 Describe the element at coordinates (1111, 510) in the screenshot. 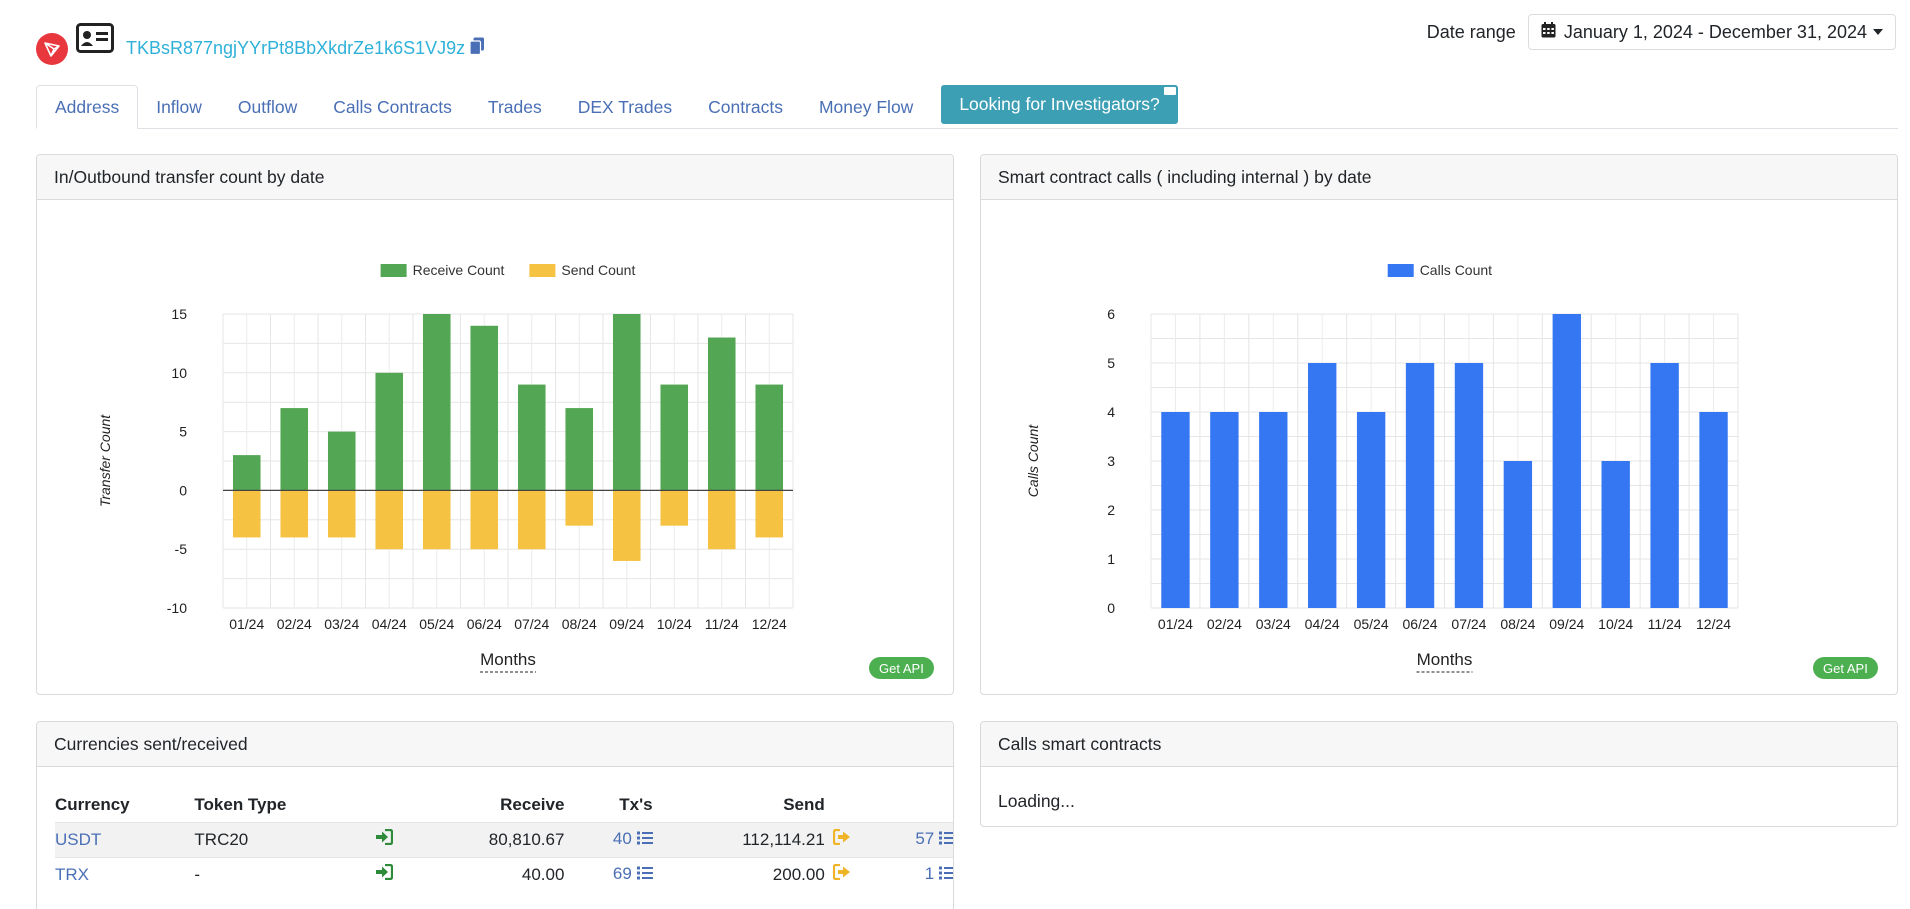

I see `y-tick-label: 2` at that location.